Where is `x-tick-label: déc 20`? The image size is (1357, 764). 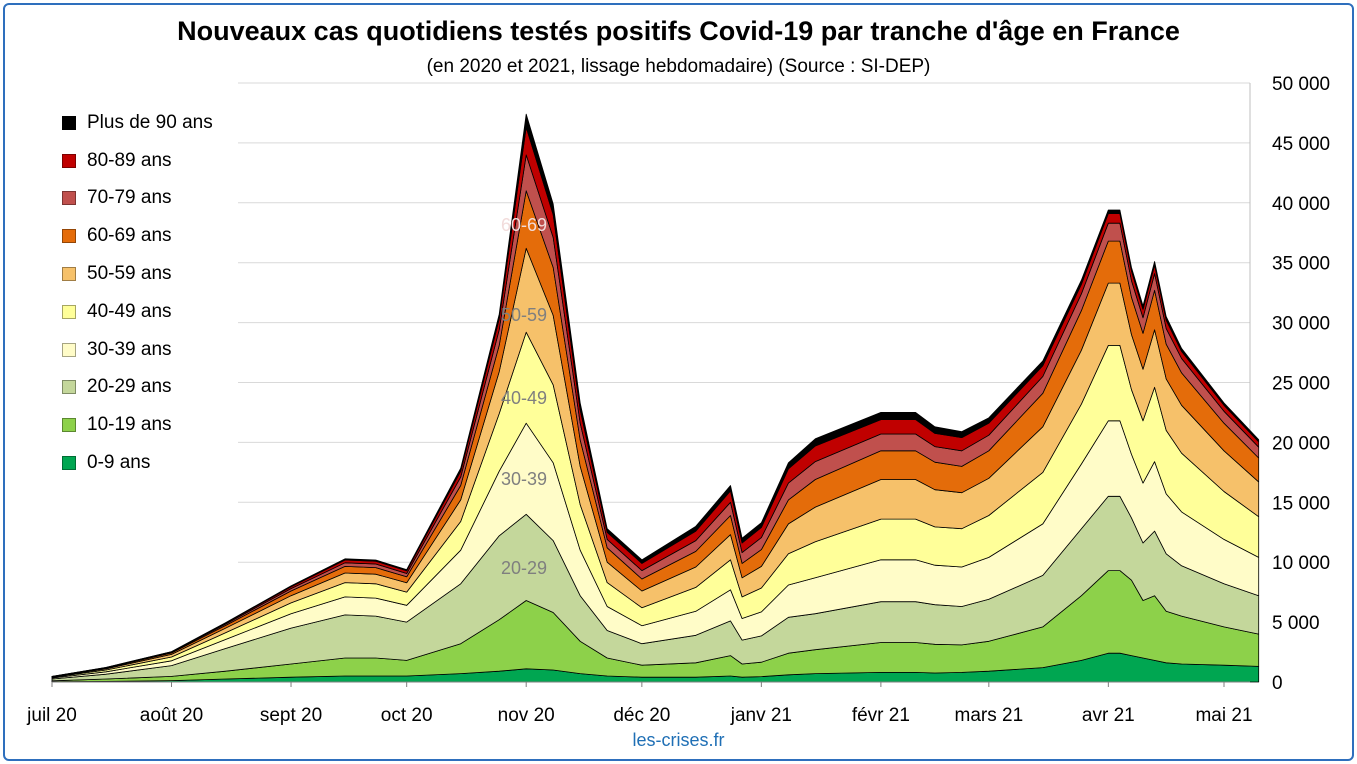 x-tick-label: déc 20 is located at coordinates (641, 715).